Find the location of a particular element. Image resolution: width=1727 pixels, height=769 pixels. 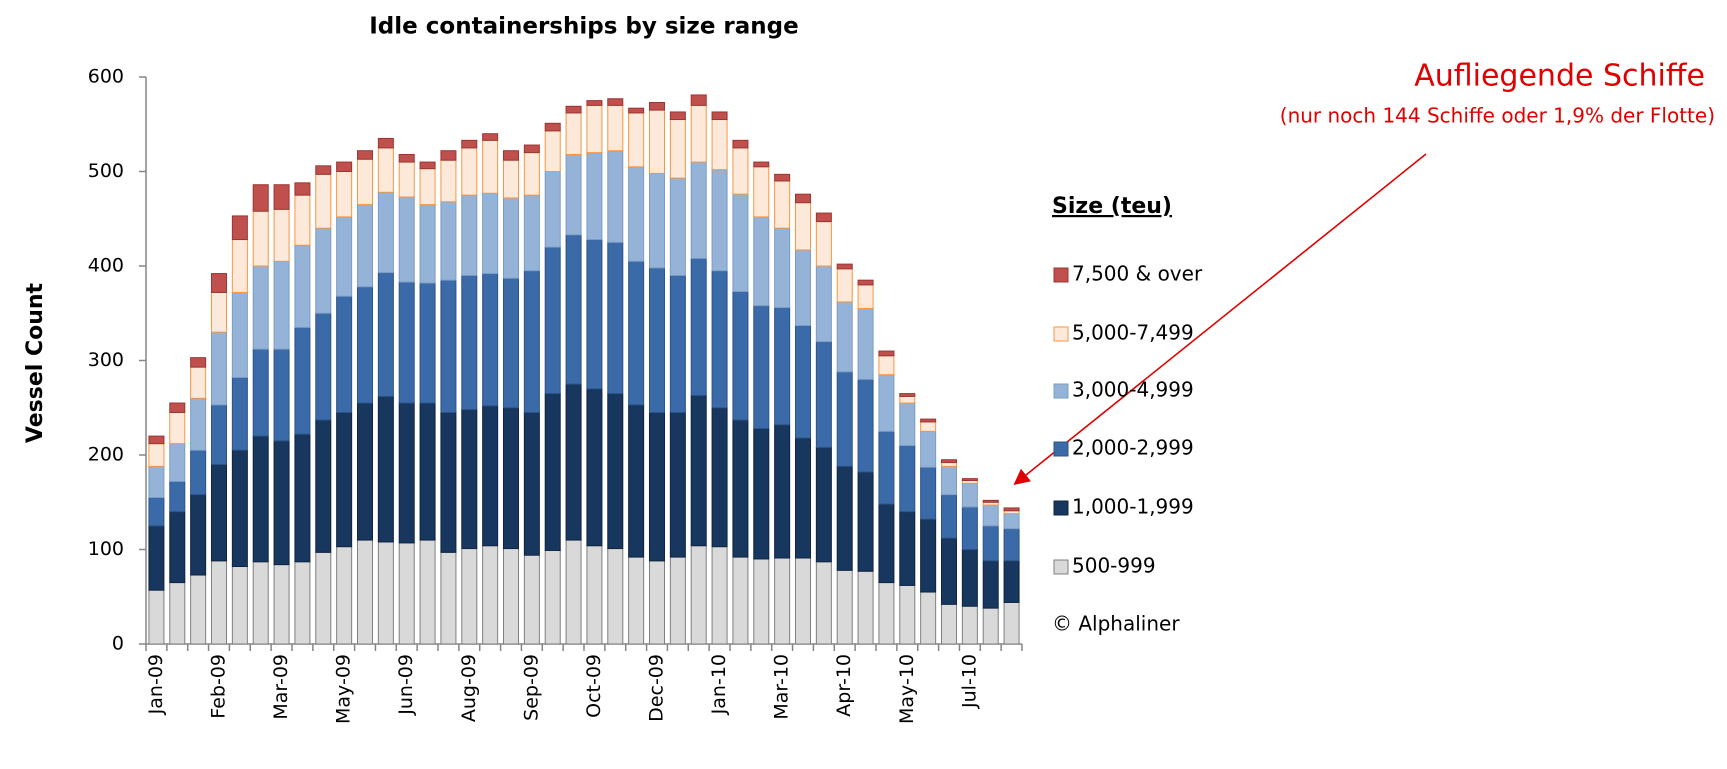

x-tick-label: Mar-10 is located at coordinates (782, 687).